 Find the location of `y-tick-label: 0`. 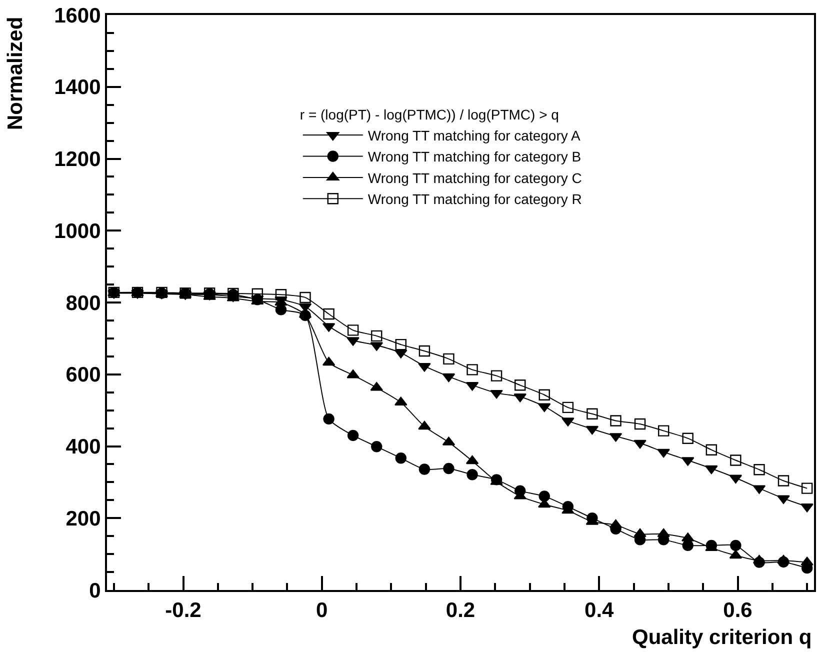

y-tick-label: 0 is located at coordinates (95, 590).